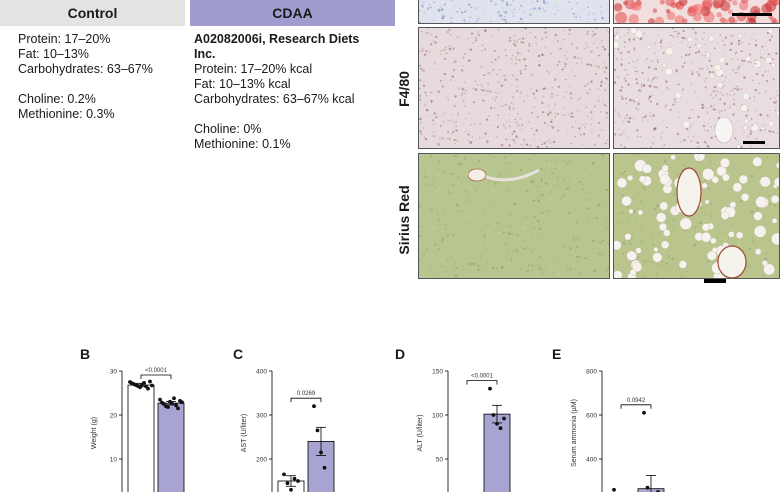  I want to click on panel-letter-d: D, so click(400, 354).